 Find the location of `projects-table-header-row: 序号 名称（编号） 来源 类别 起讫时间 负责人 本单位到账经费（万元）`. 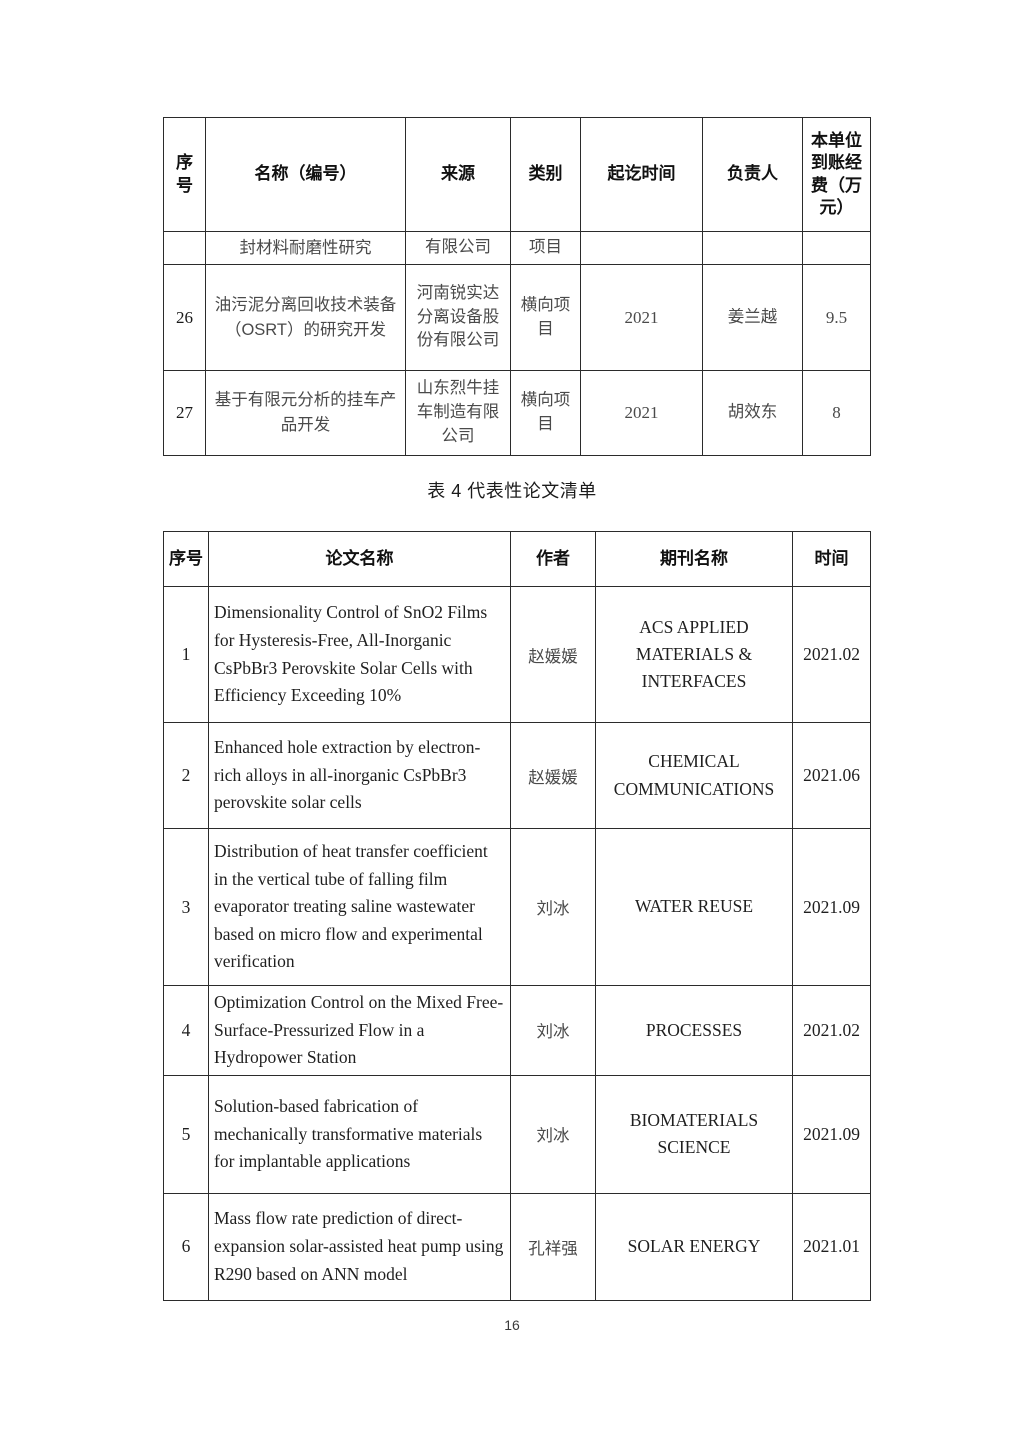

projects-table-header-row: 序号 名称（编号） 来源 类别 起讫时间 负责人 本单位到账经费（万元） is located at coordinates (517, 174).